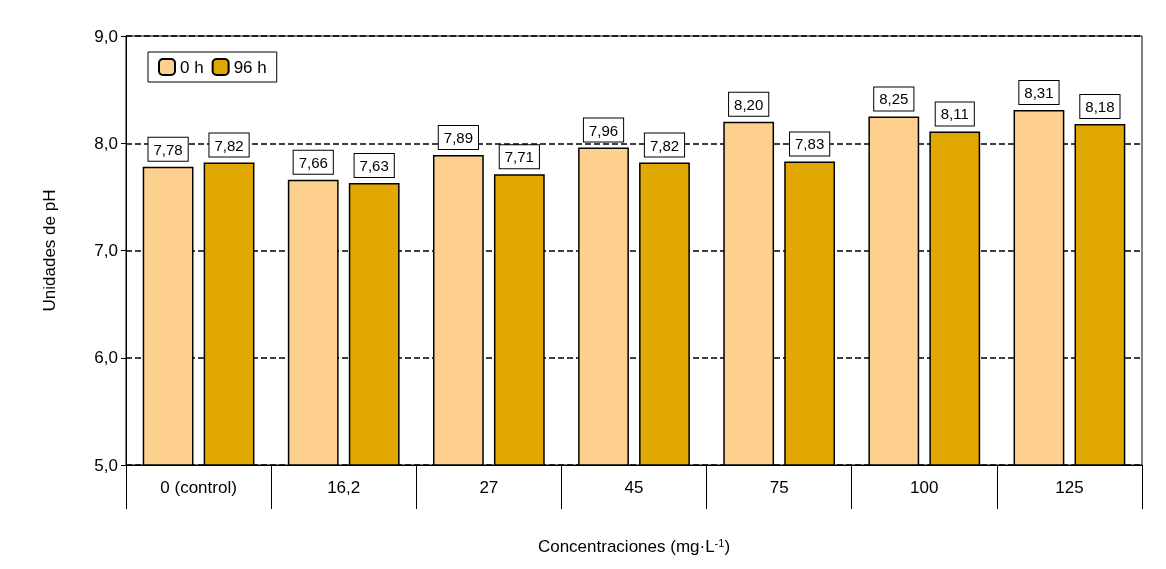  I want to click on y-tick-label: 8,0, so click(106, 143).